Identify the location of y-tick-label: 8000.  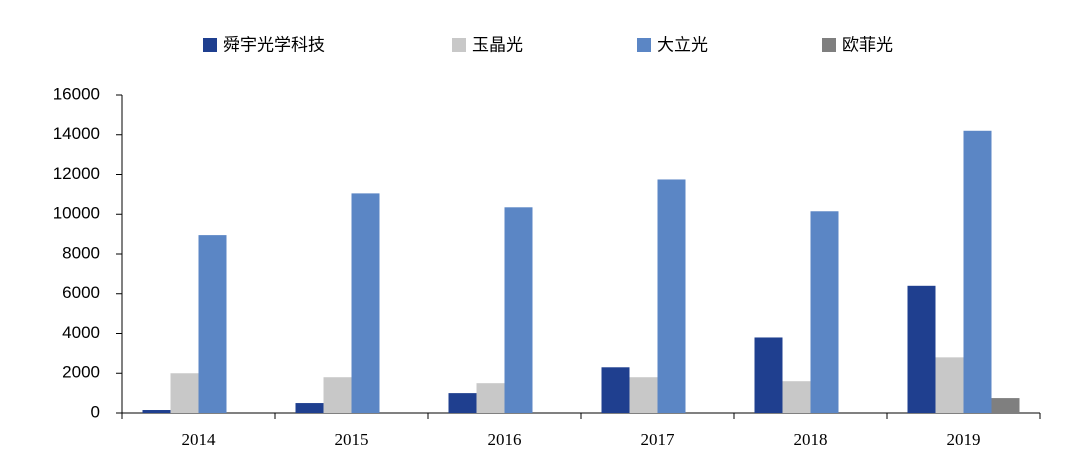
(81, 252).